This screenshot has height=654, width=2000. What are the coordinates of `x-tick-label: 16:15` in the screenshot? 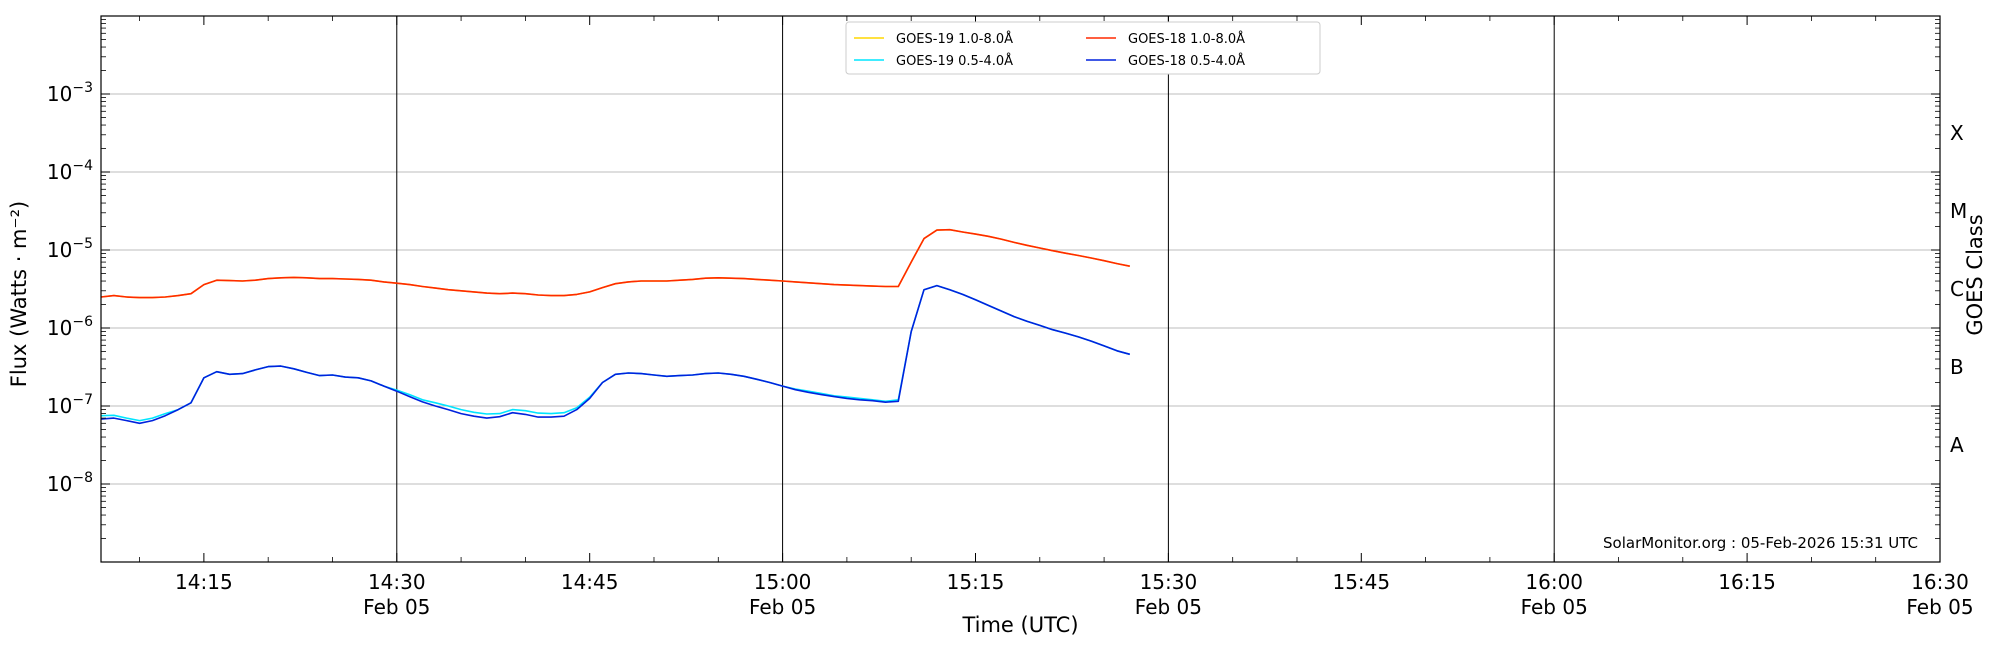 It's located at (1747, 582).